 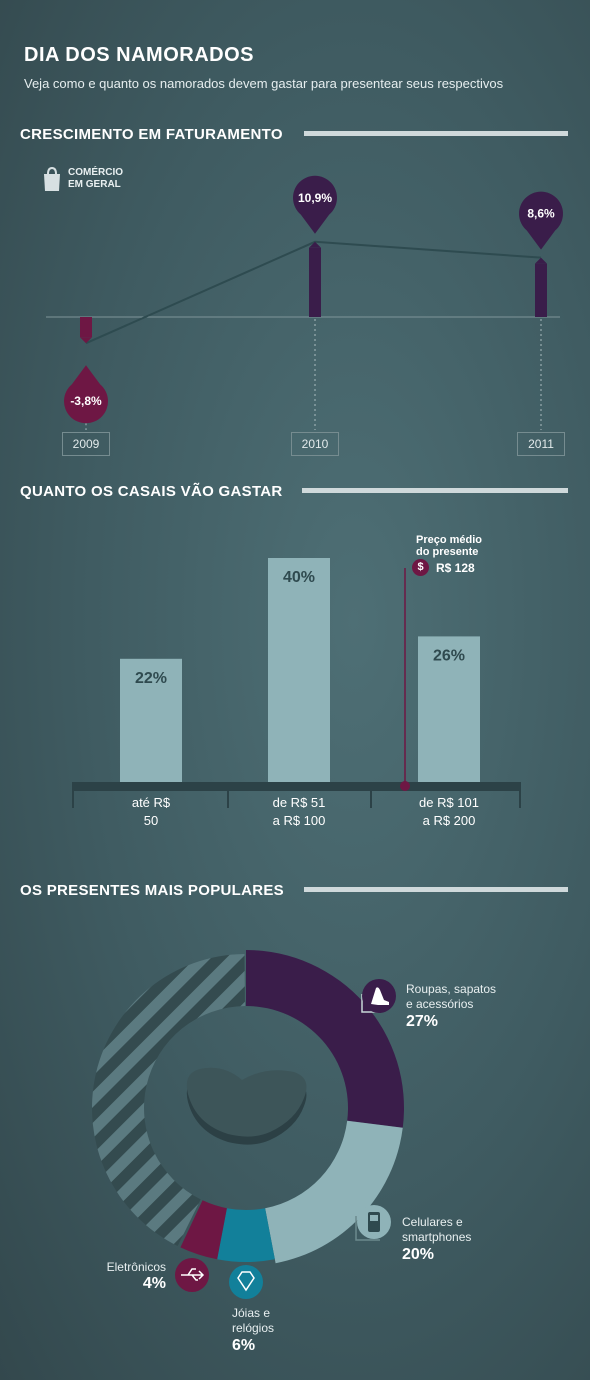 I want to click on gift-label-phones: Celulares e smartphones 20%, so click(x=437, y=1239).